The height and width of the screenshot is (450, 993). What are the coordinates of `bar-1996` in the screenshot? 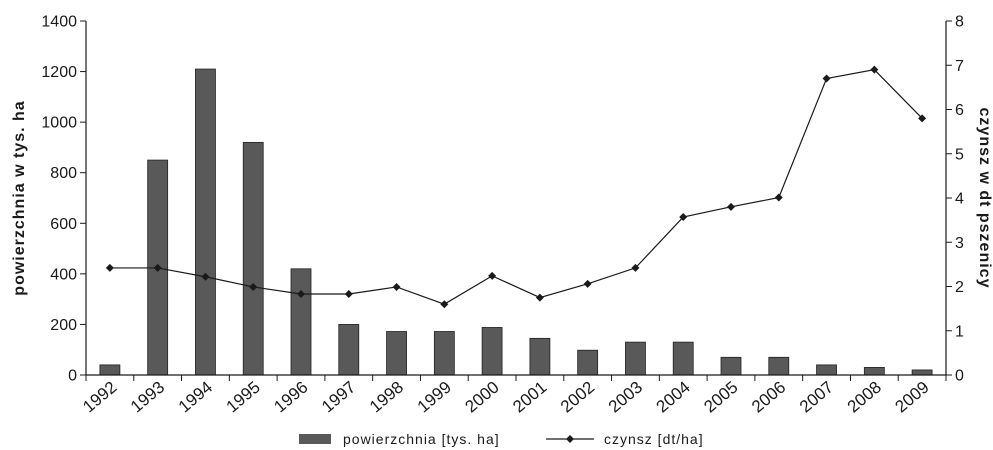 It's located at (301, 322).